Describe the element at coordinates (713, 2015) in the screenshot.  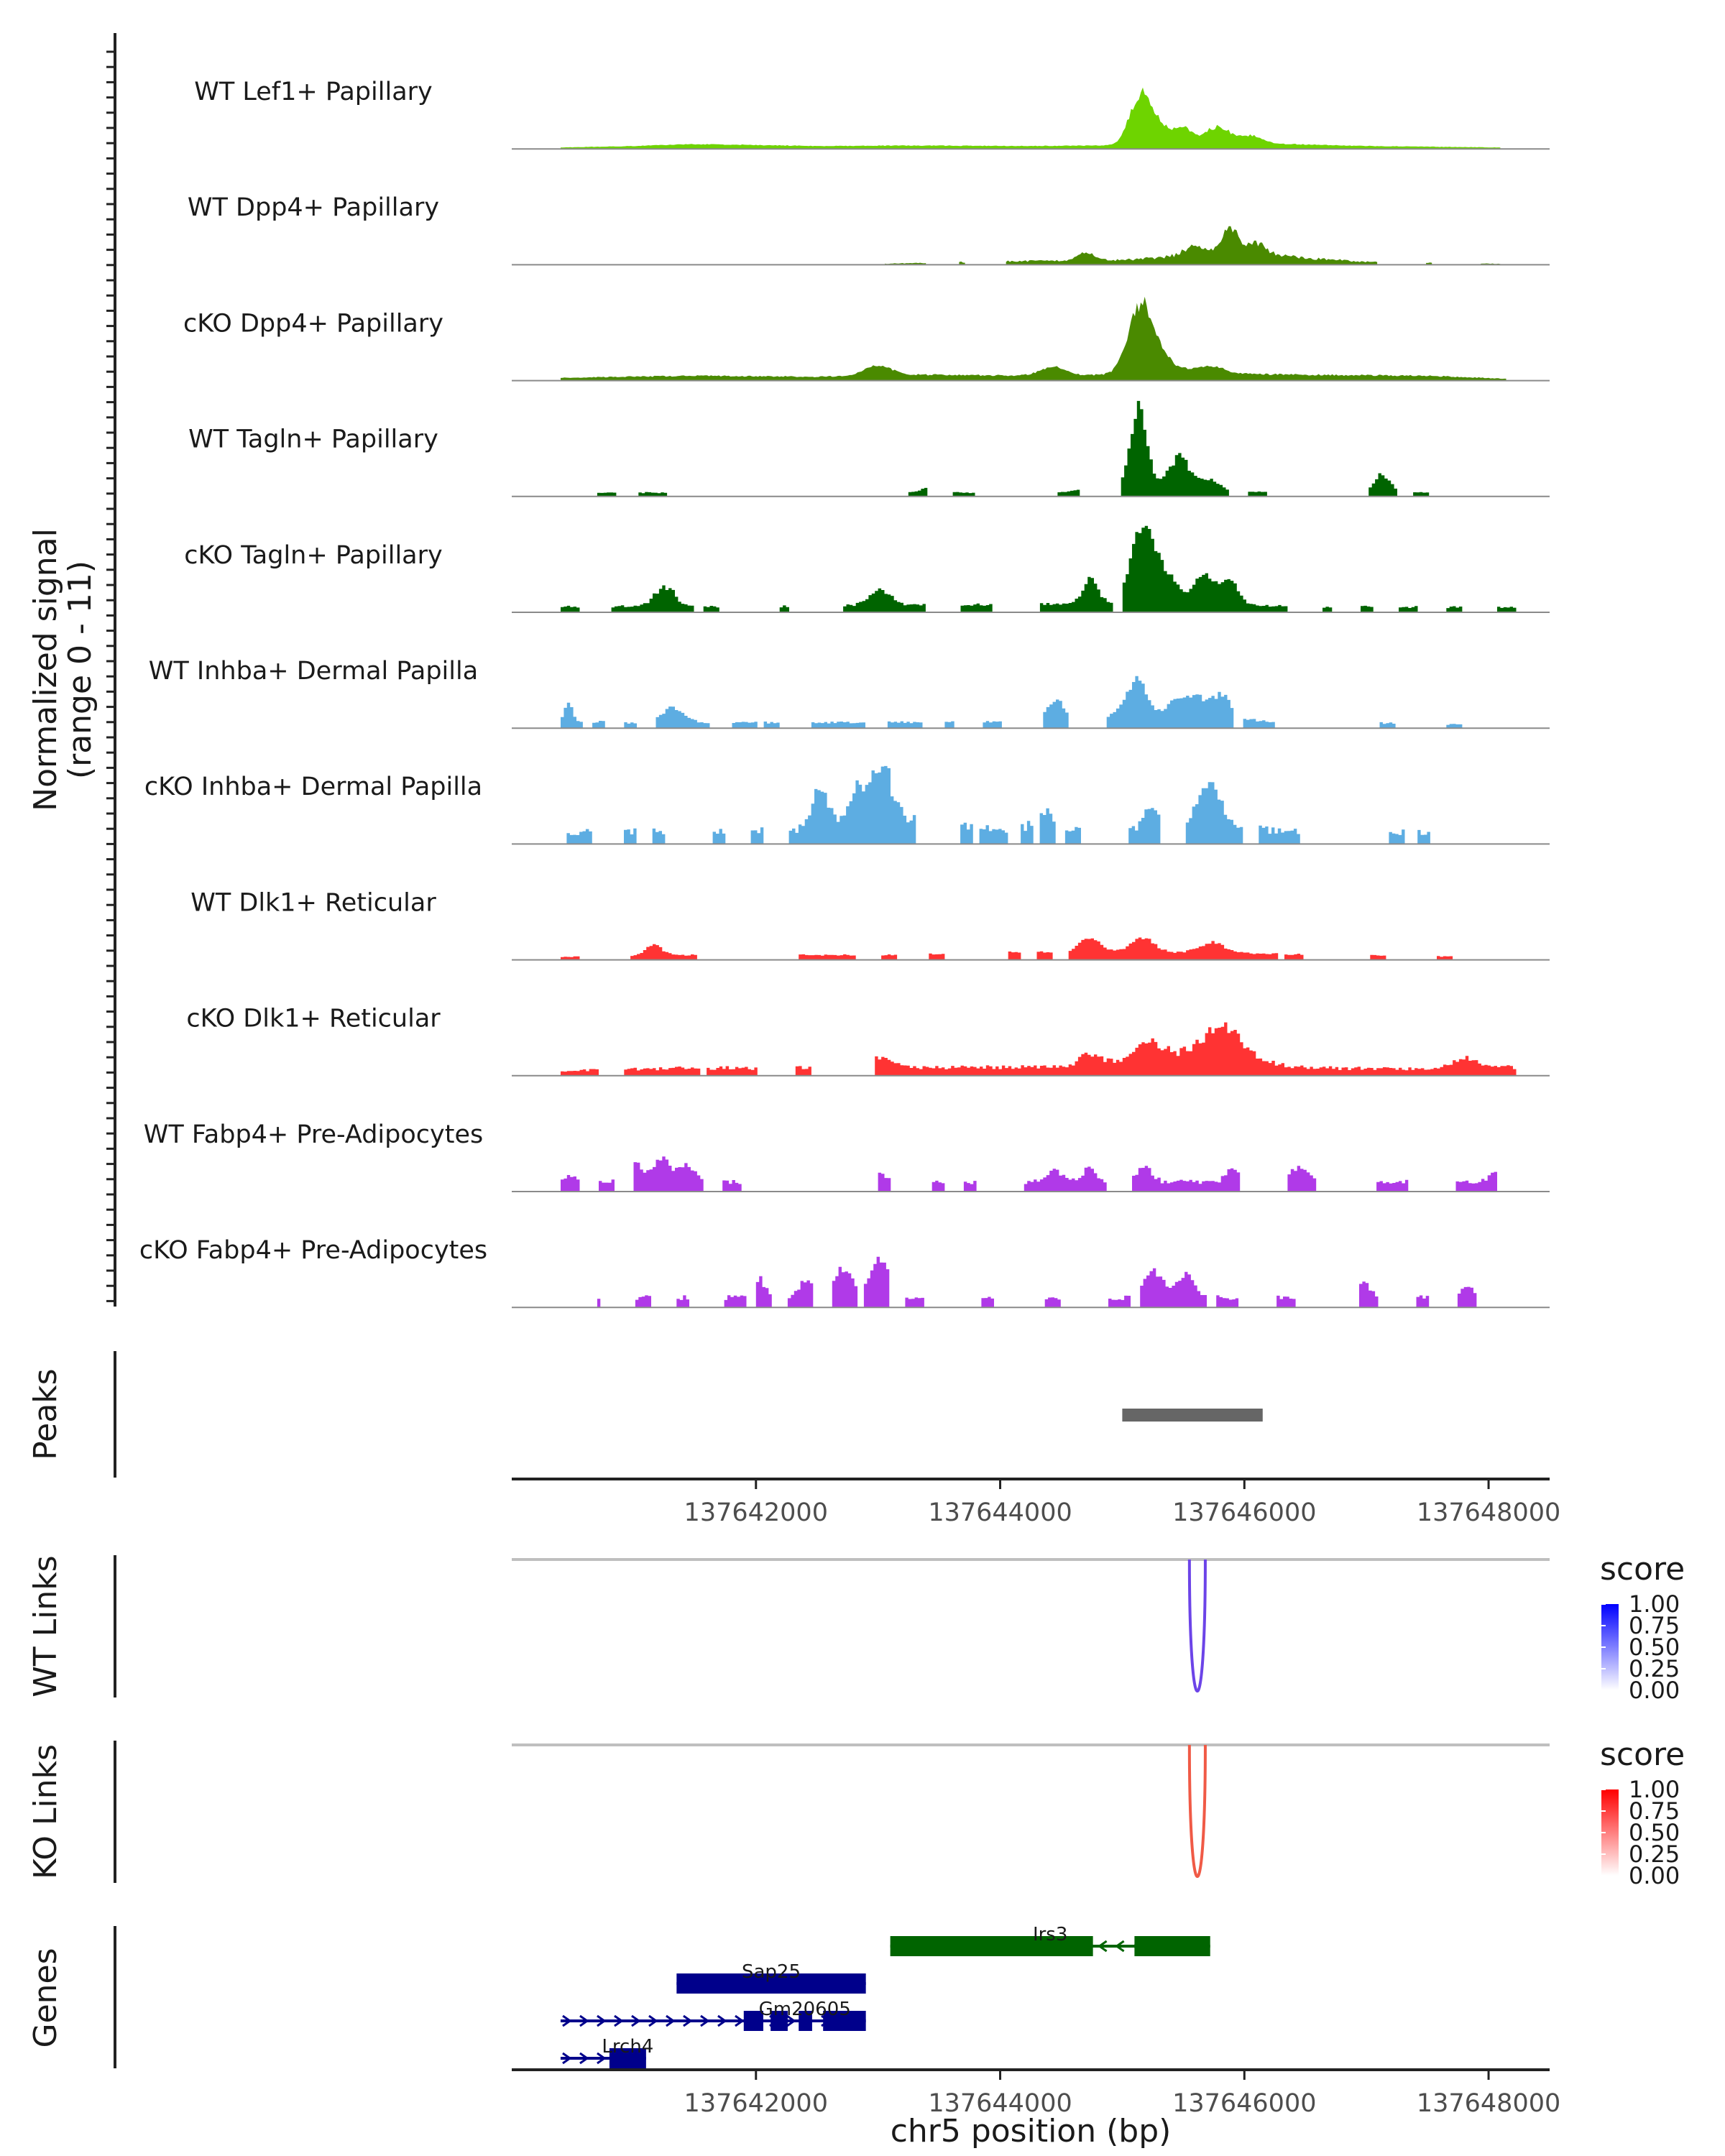
I see `gene-model: Gm20605` at that location.